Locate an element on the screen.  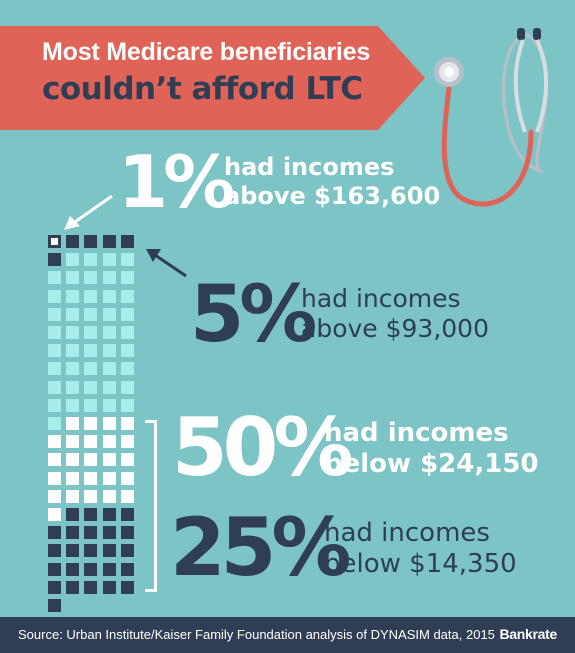
median-bracket is located at coordinates (151, 506).